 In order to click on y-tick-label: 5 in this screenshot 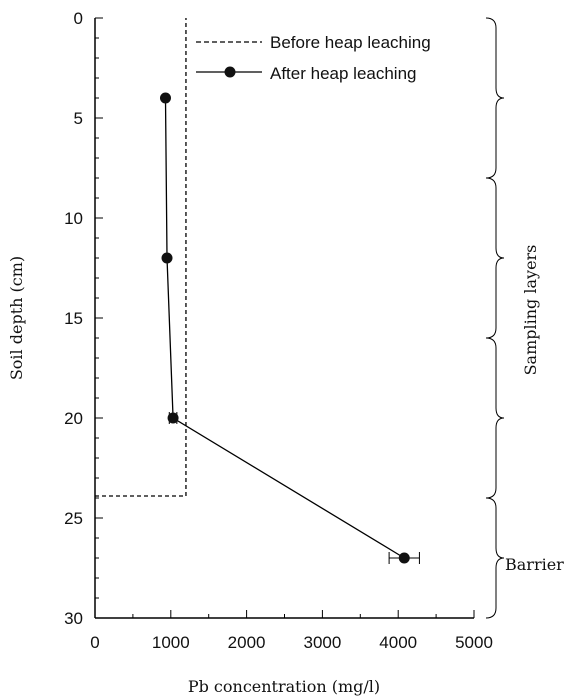, I will do `click(78, 118)`.